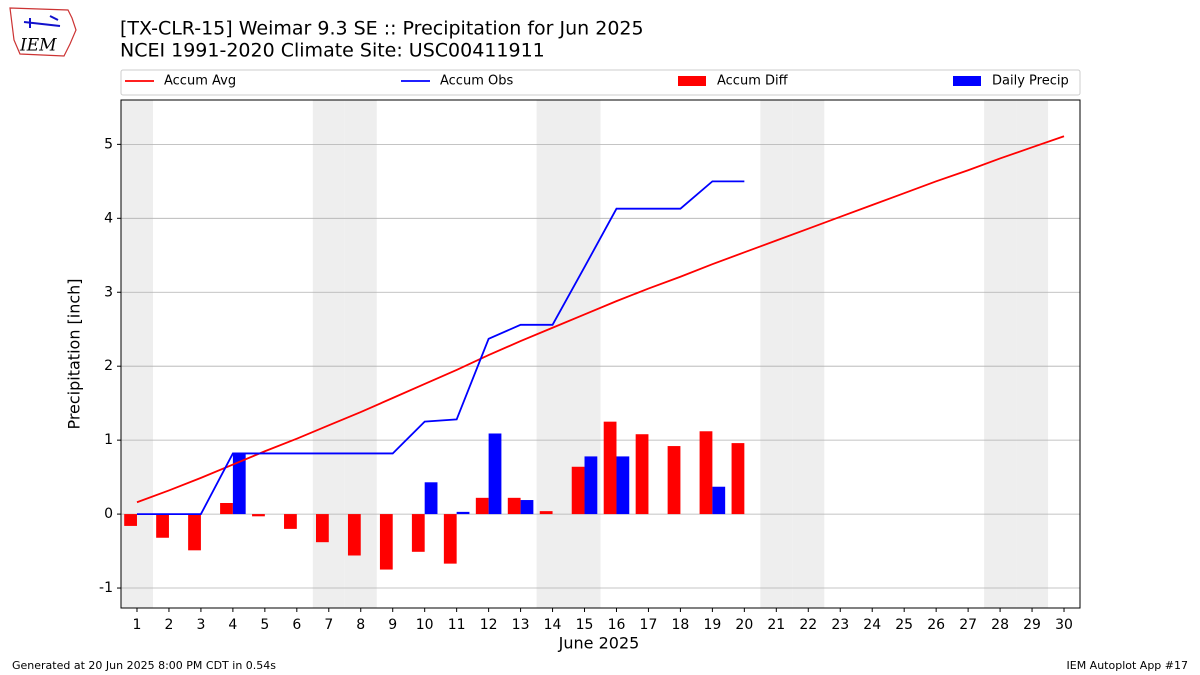 Image resolution: width=1200 pixels, height=675 pixels. What do you see at coordinates (108, 366) in the screenshot?
I see `y-tick-label: 2` at bounding box center [108, 366].